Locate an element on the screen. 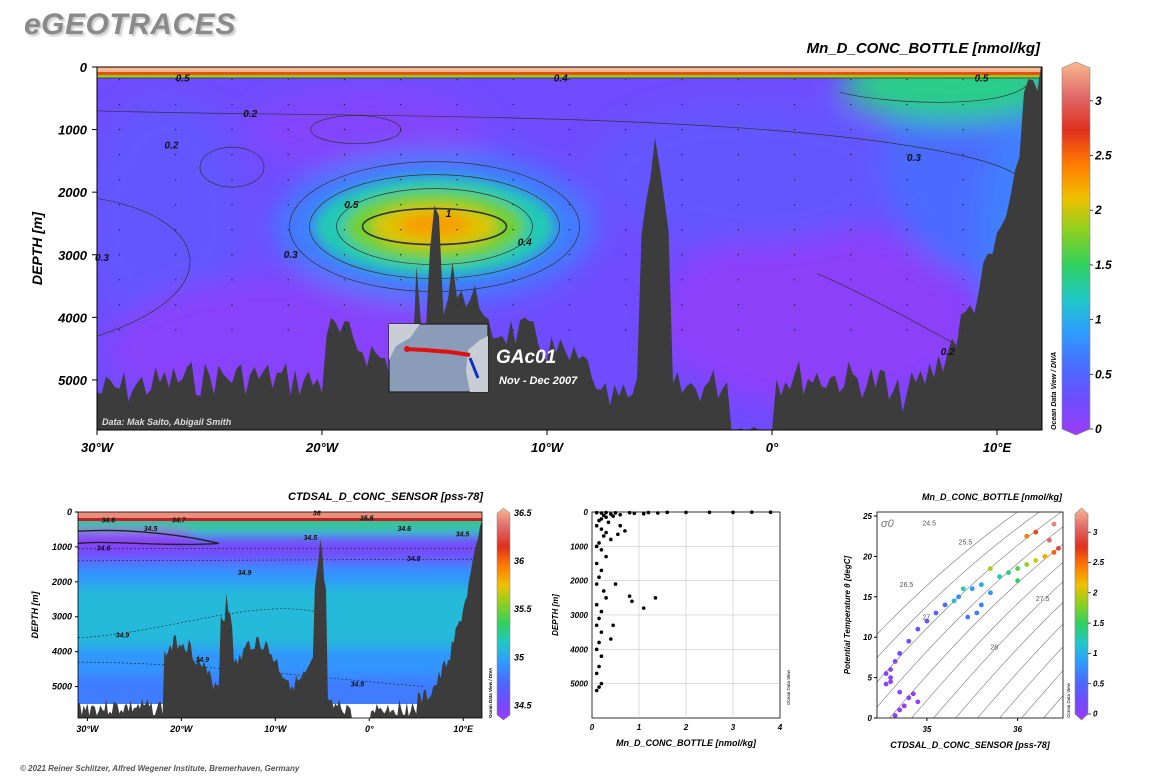  contour-34.8 is located at coordinates (280, 560).